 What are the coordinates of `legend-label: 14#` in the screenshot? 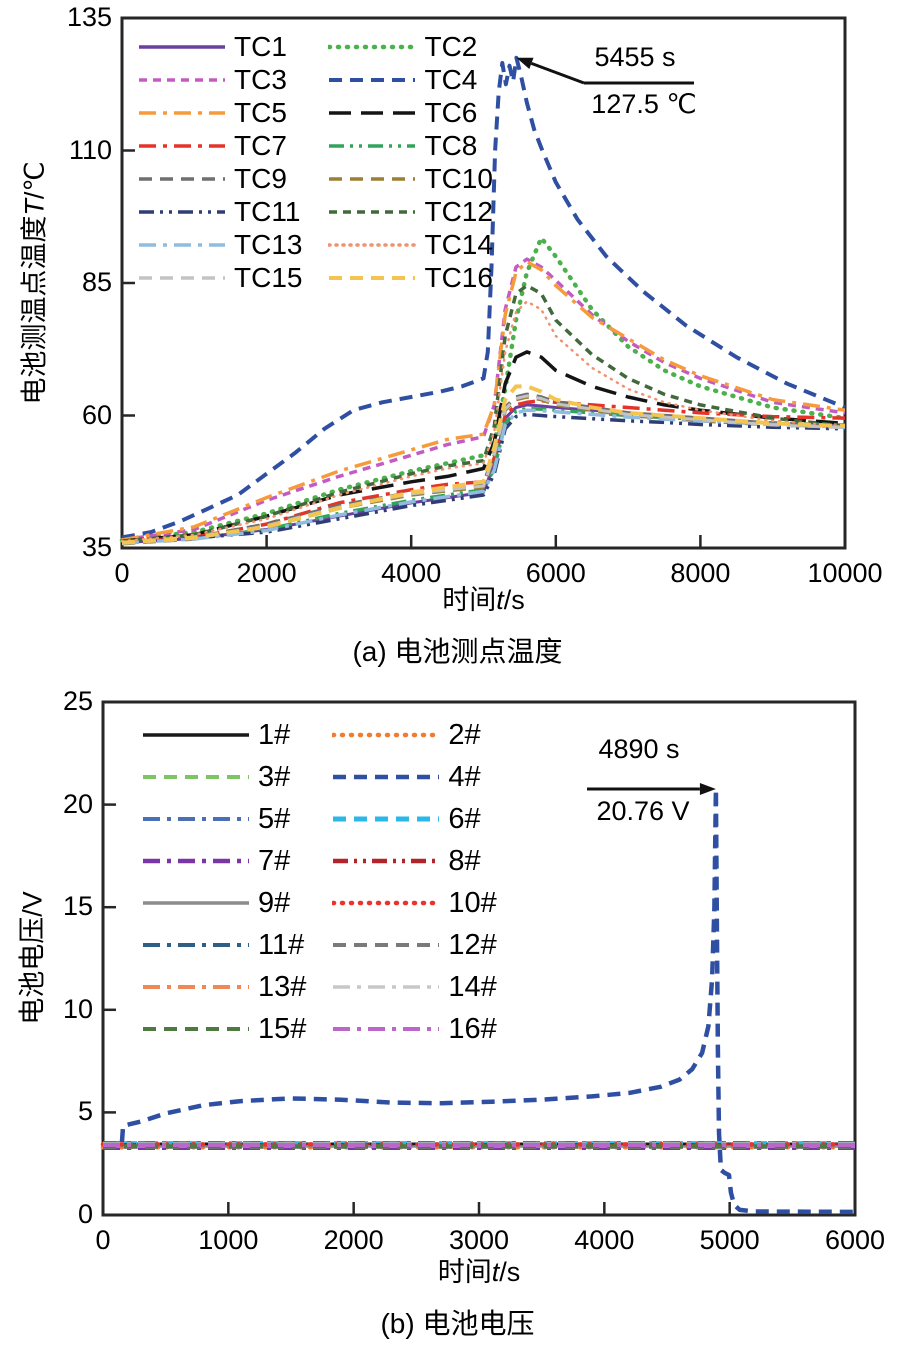 It's located at (472, 986).